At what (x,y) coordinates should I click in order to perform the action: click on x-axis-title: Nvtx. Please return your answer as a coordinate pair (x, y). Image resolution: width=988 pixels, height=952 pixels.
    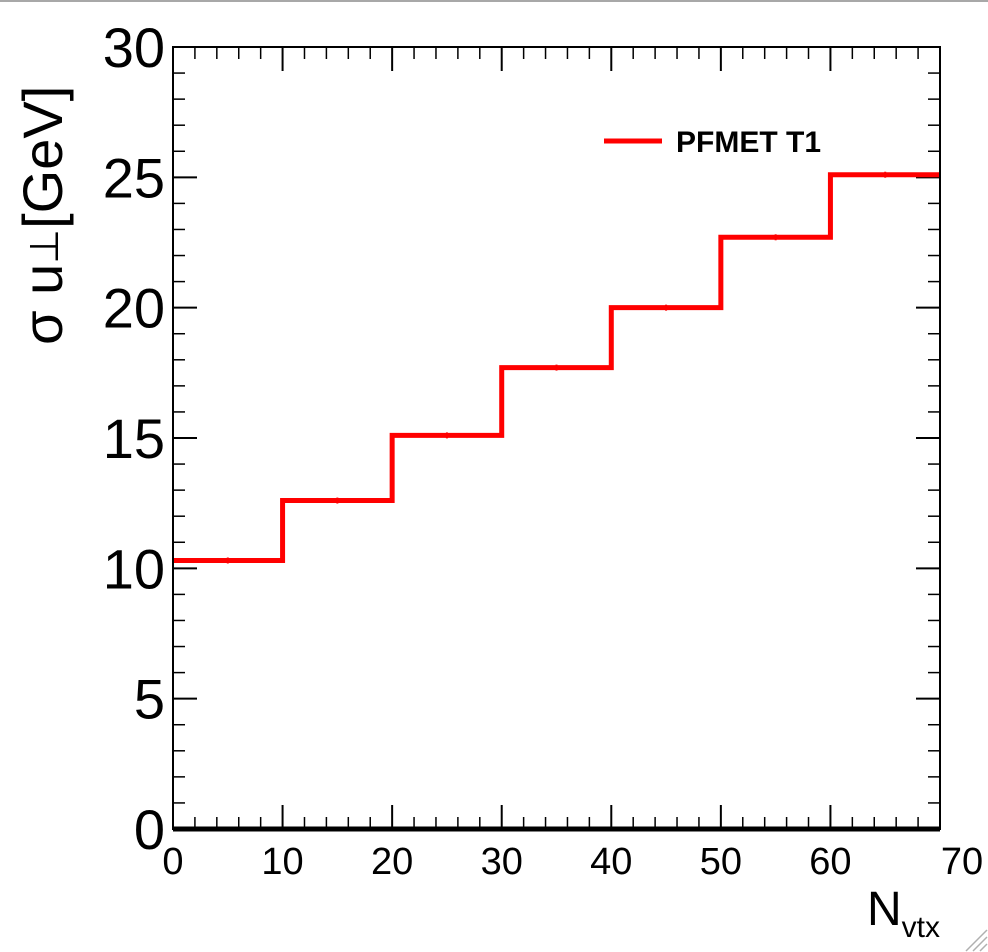
    Looking at the image, I should click on (903, 913).